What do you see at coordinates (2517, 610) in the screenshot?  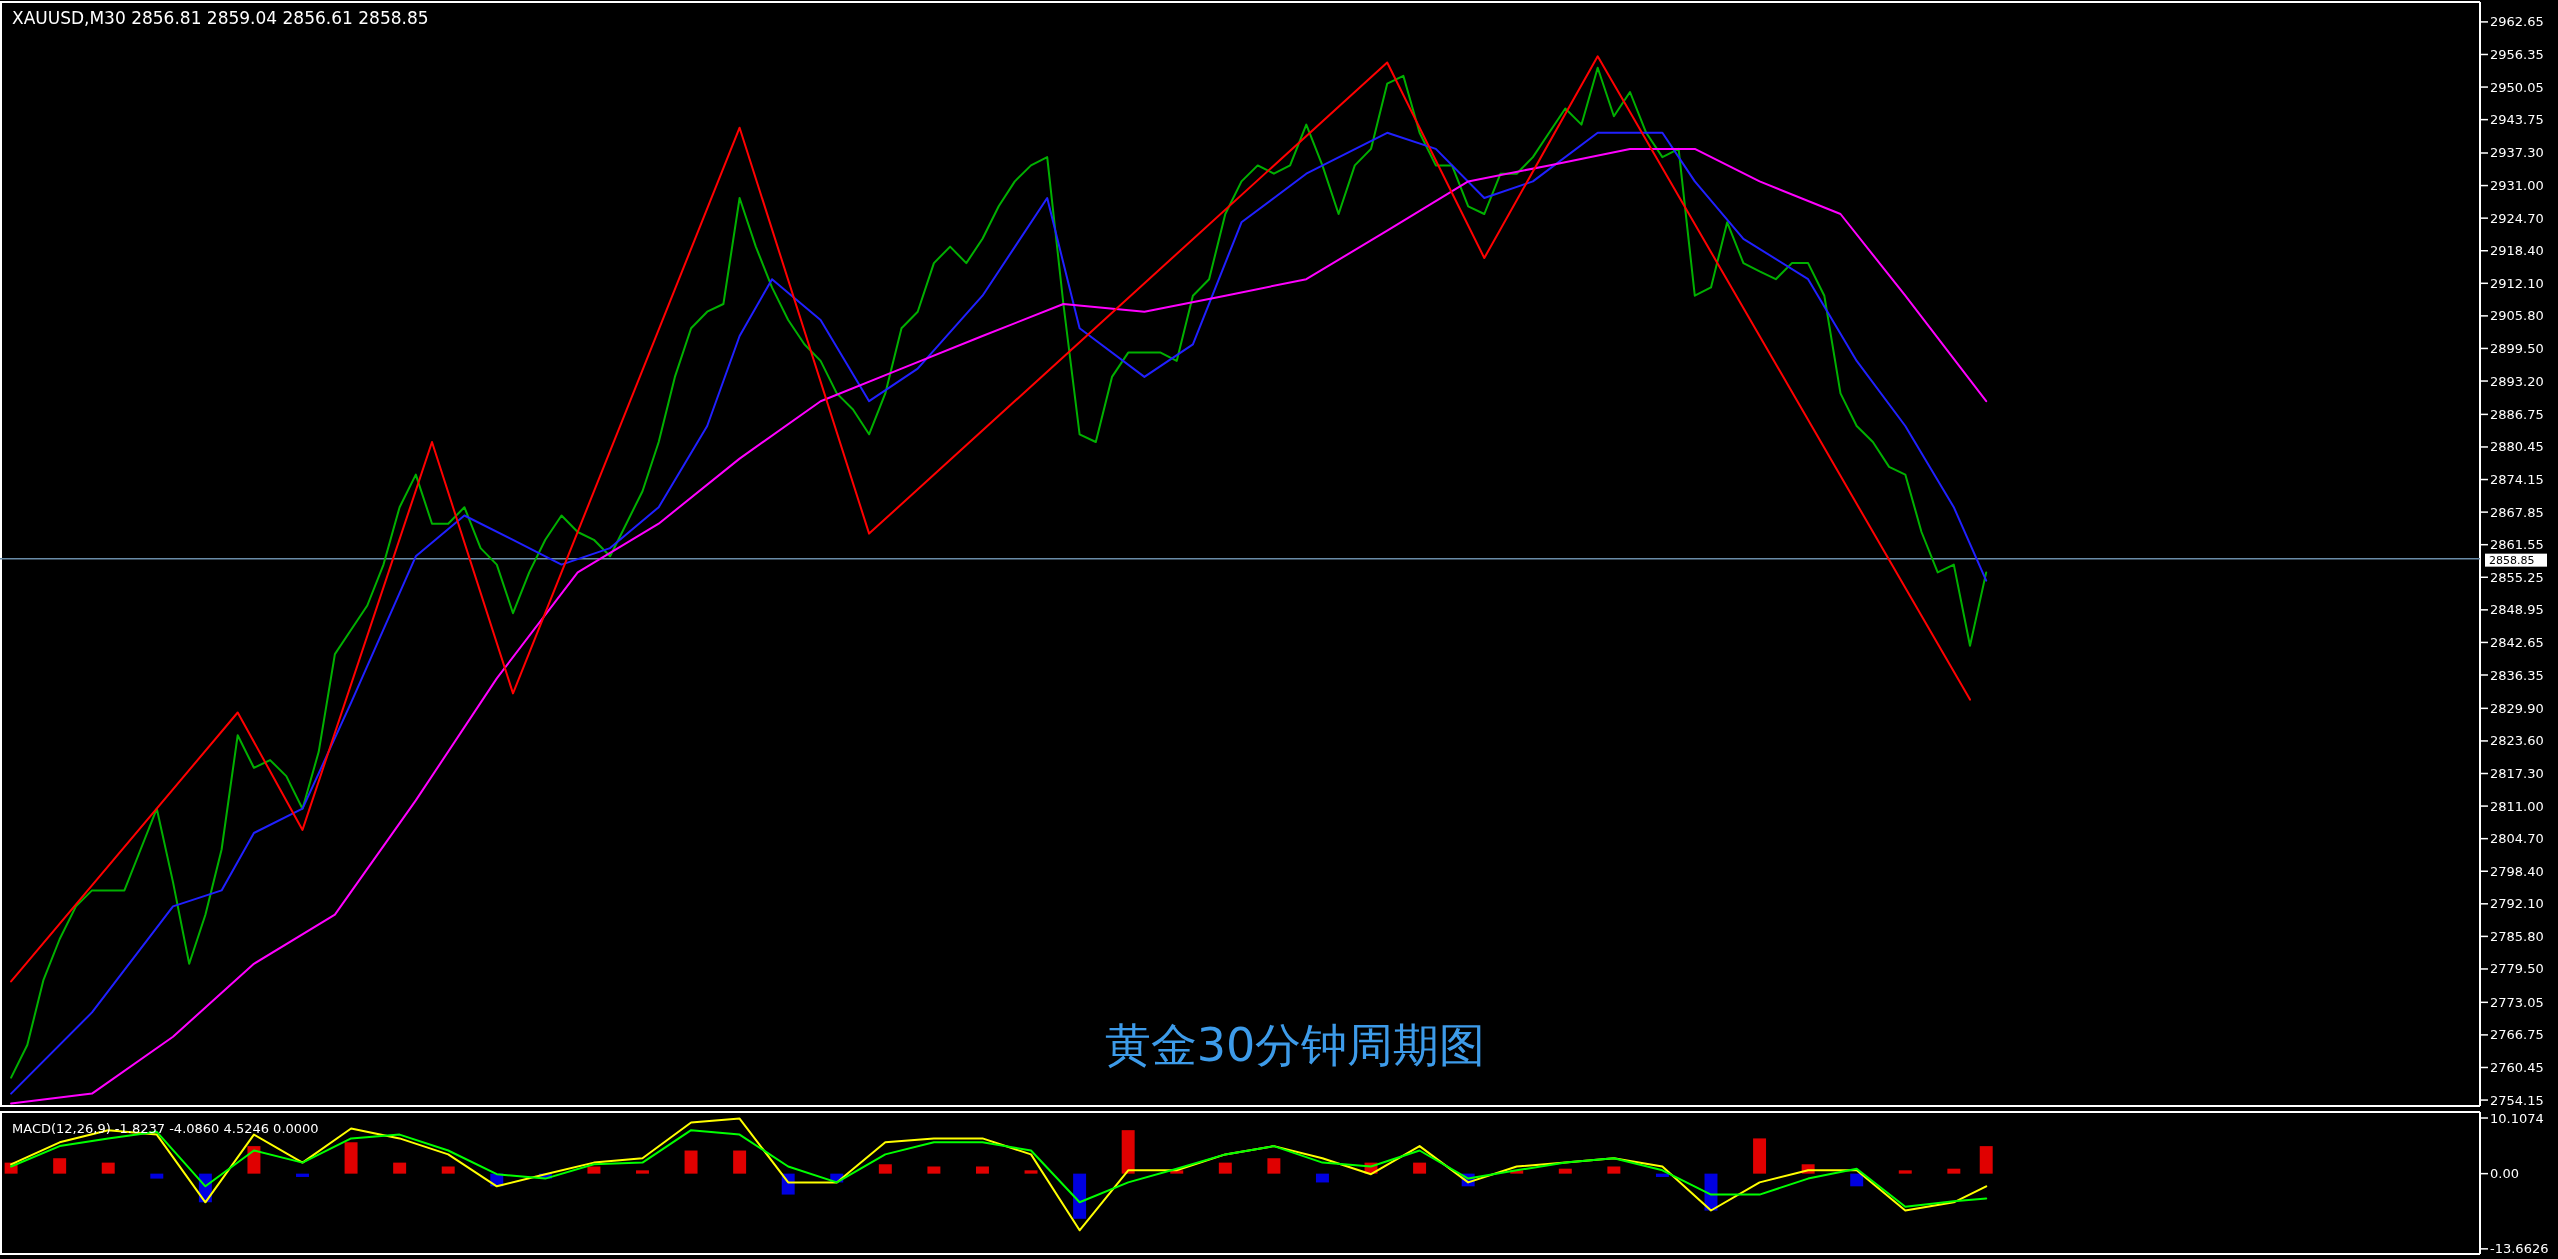 I see `y-tick-label: 2848.95` at bounding box center [2517, 610].